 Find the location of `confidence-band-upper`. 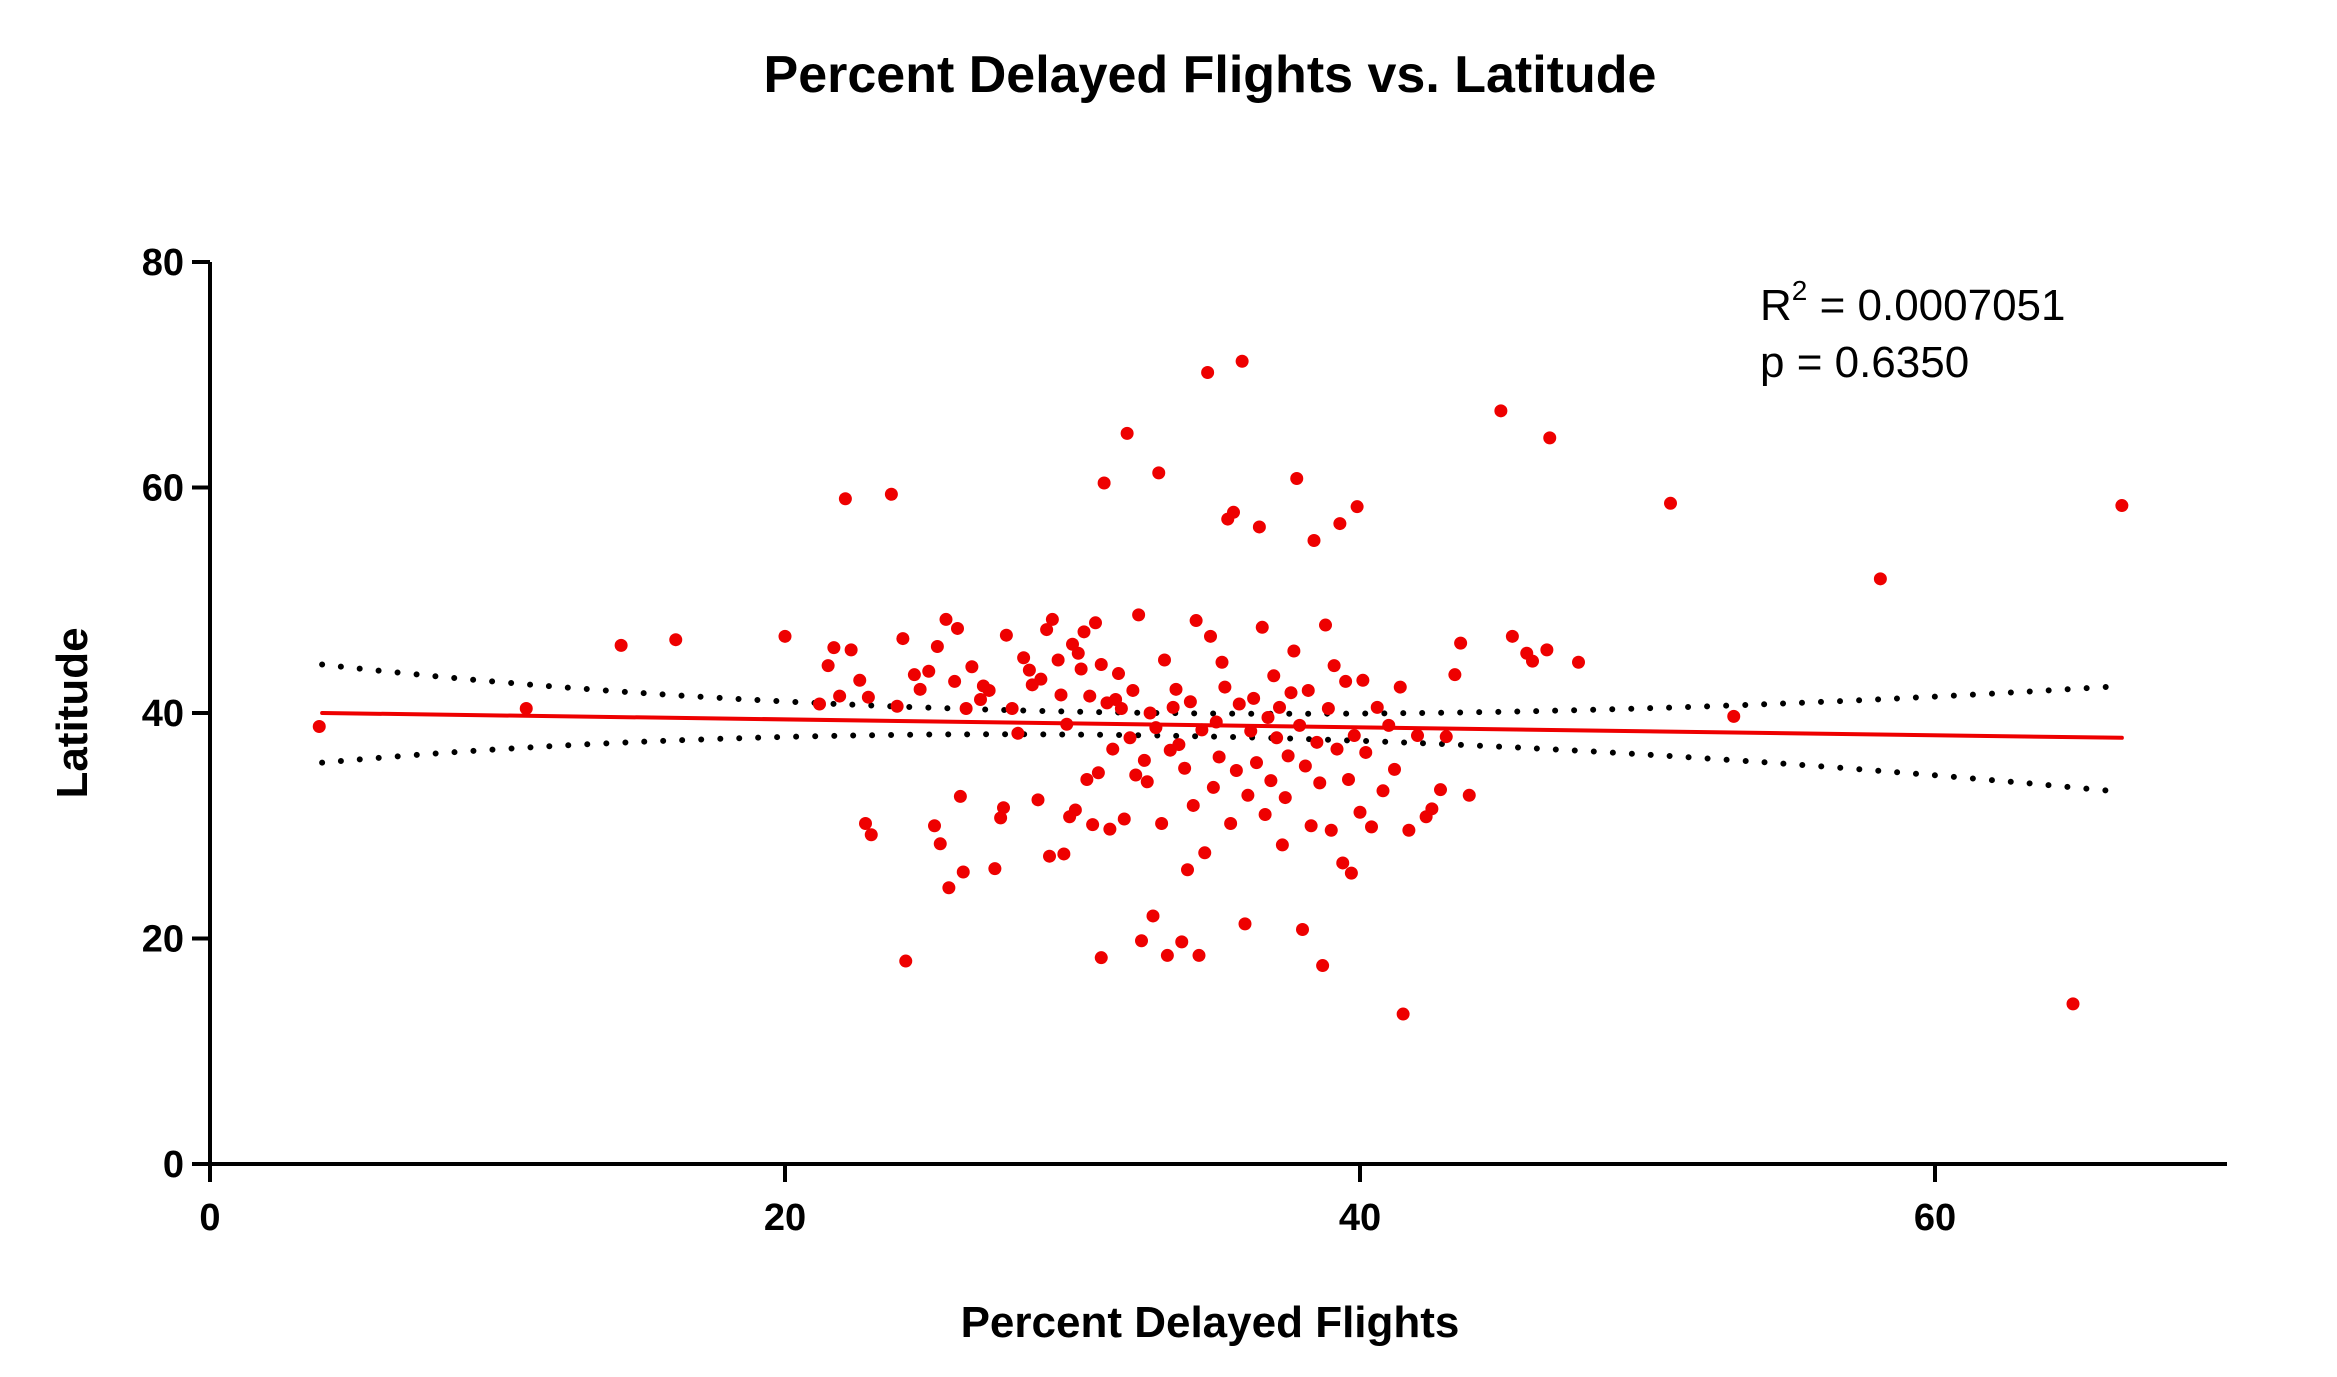

confidence-band-upper is located at coordinates (1222, 689).